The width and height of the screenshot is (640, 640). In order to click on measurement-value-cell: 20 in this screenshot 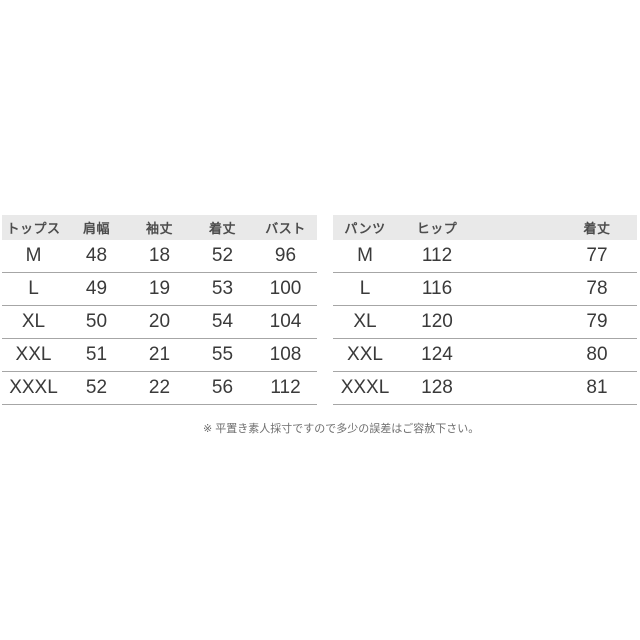, I will do `click(159, 322)`.